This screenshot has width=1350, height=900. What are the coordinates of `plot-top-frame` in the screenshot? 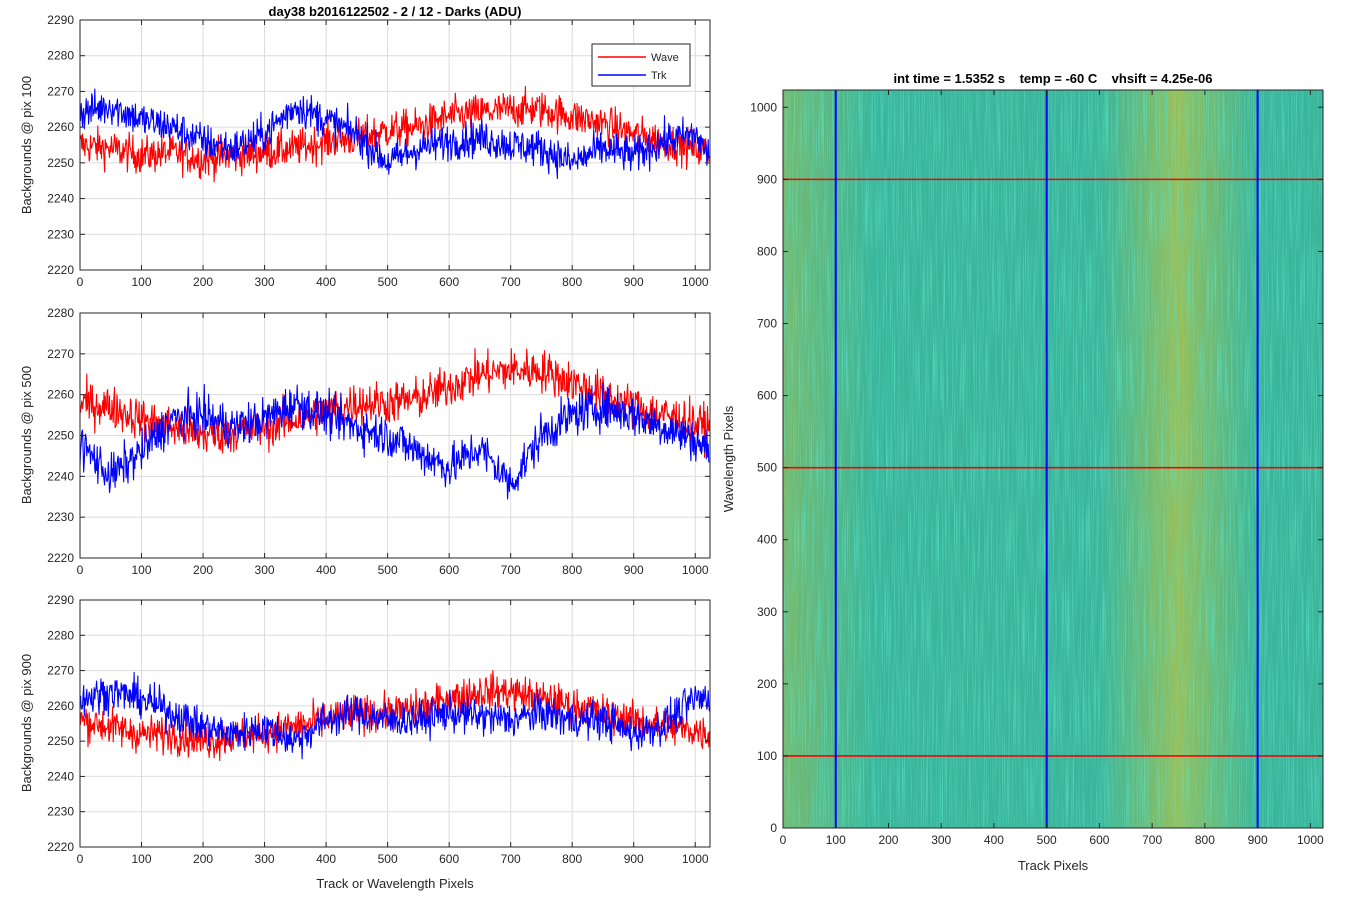 It's located at (395, 145).